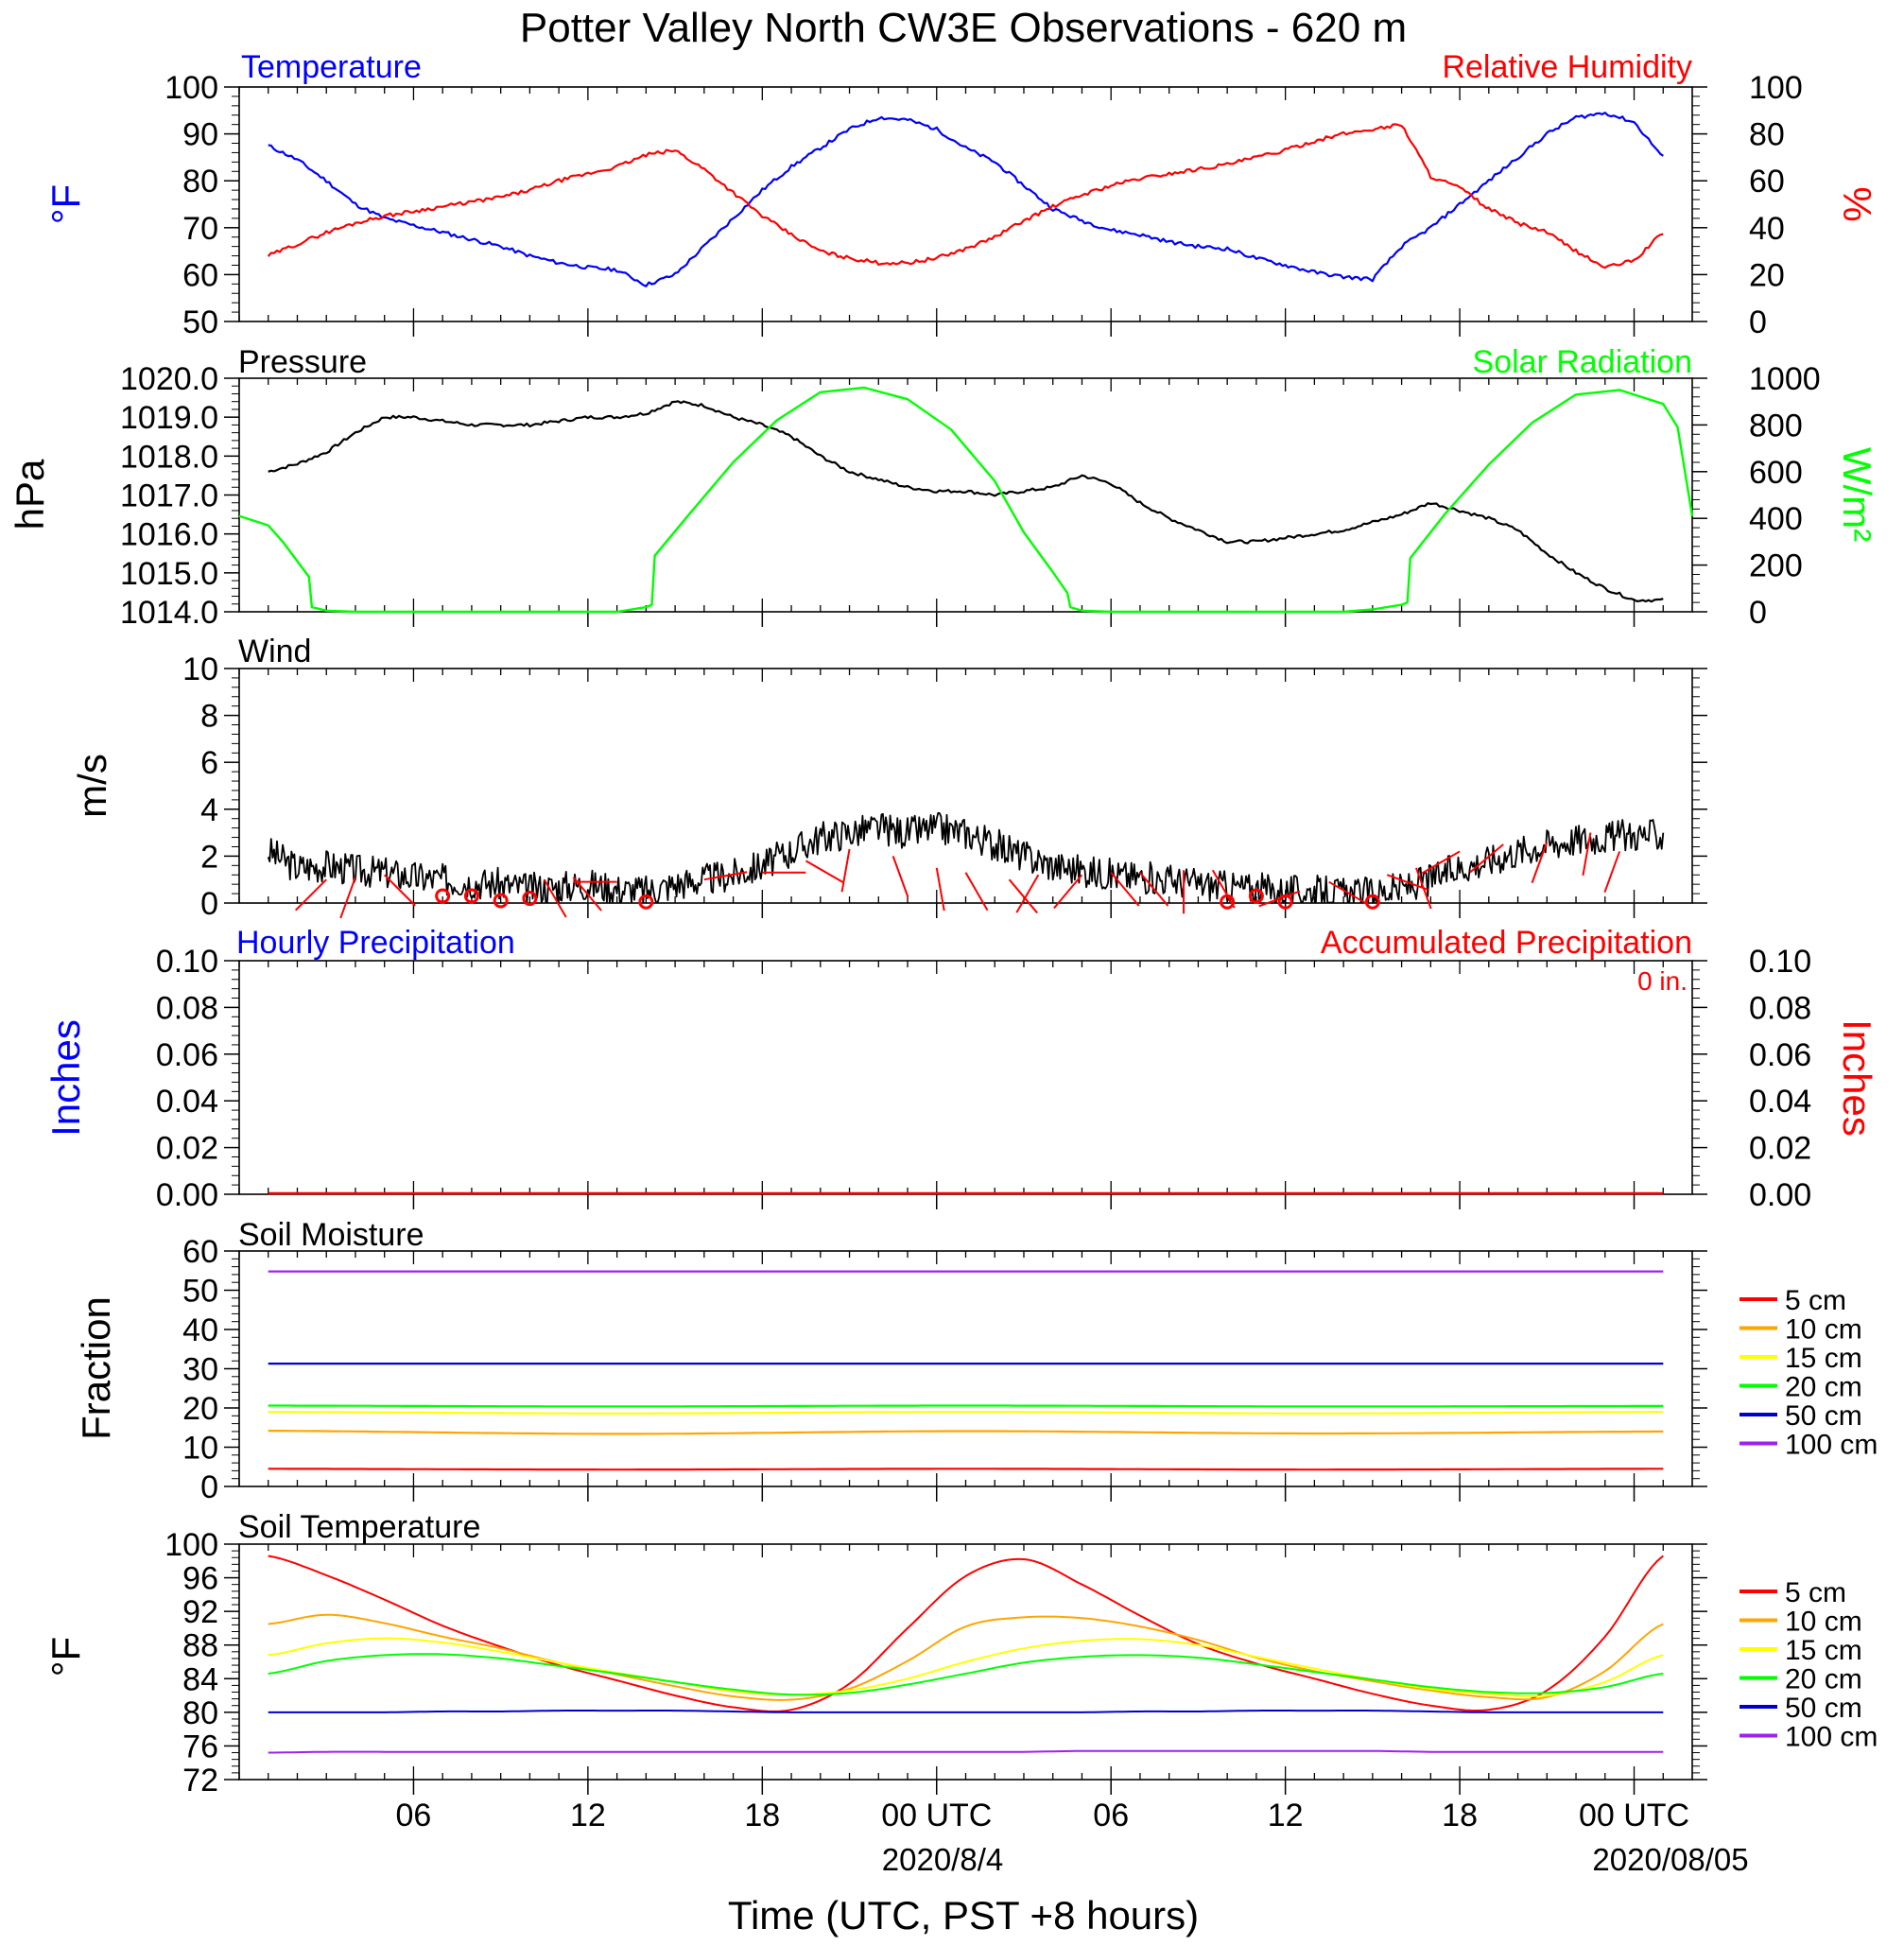 The height and width of the screenshot is (1946, 1904). What do you see at coordinates (359, 1527) in the screenshot?
I see `soil-temperature-title: Soil Temperature` at bounding box center [359, 1527].